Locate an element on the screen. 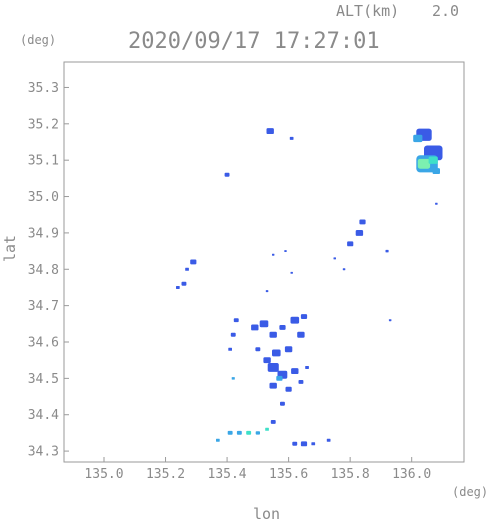 The image size is (491, 521). y-tick-label: 35.2 is located at coordinates (43, 124).